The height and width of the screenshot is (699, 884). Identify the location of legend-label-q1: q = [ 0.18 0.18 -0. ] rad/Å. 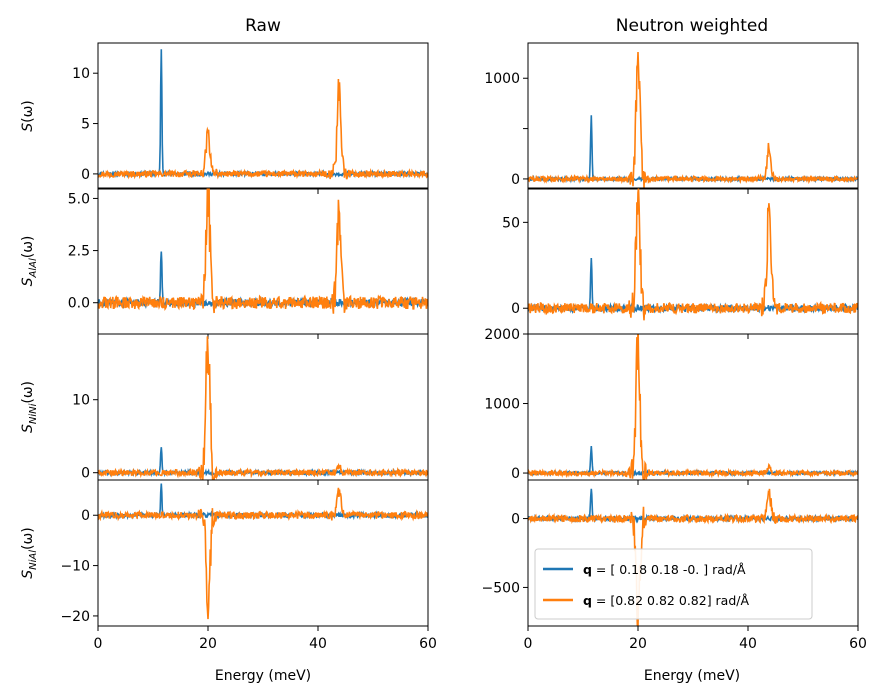
(664, 569).